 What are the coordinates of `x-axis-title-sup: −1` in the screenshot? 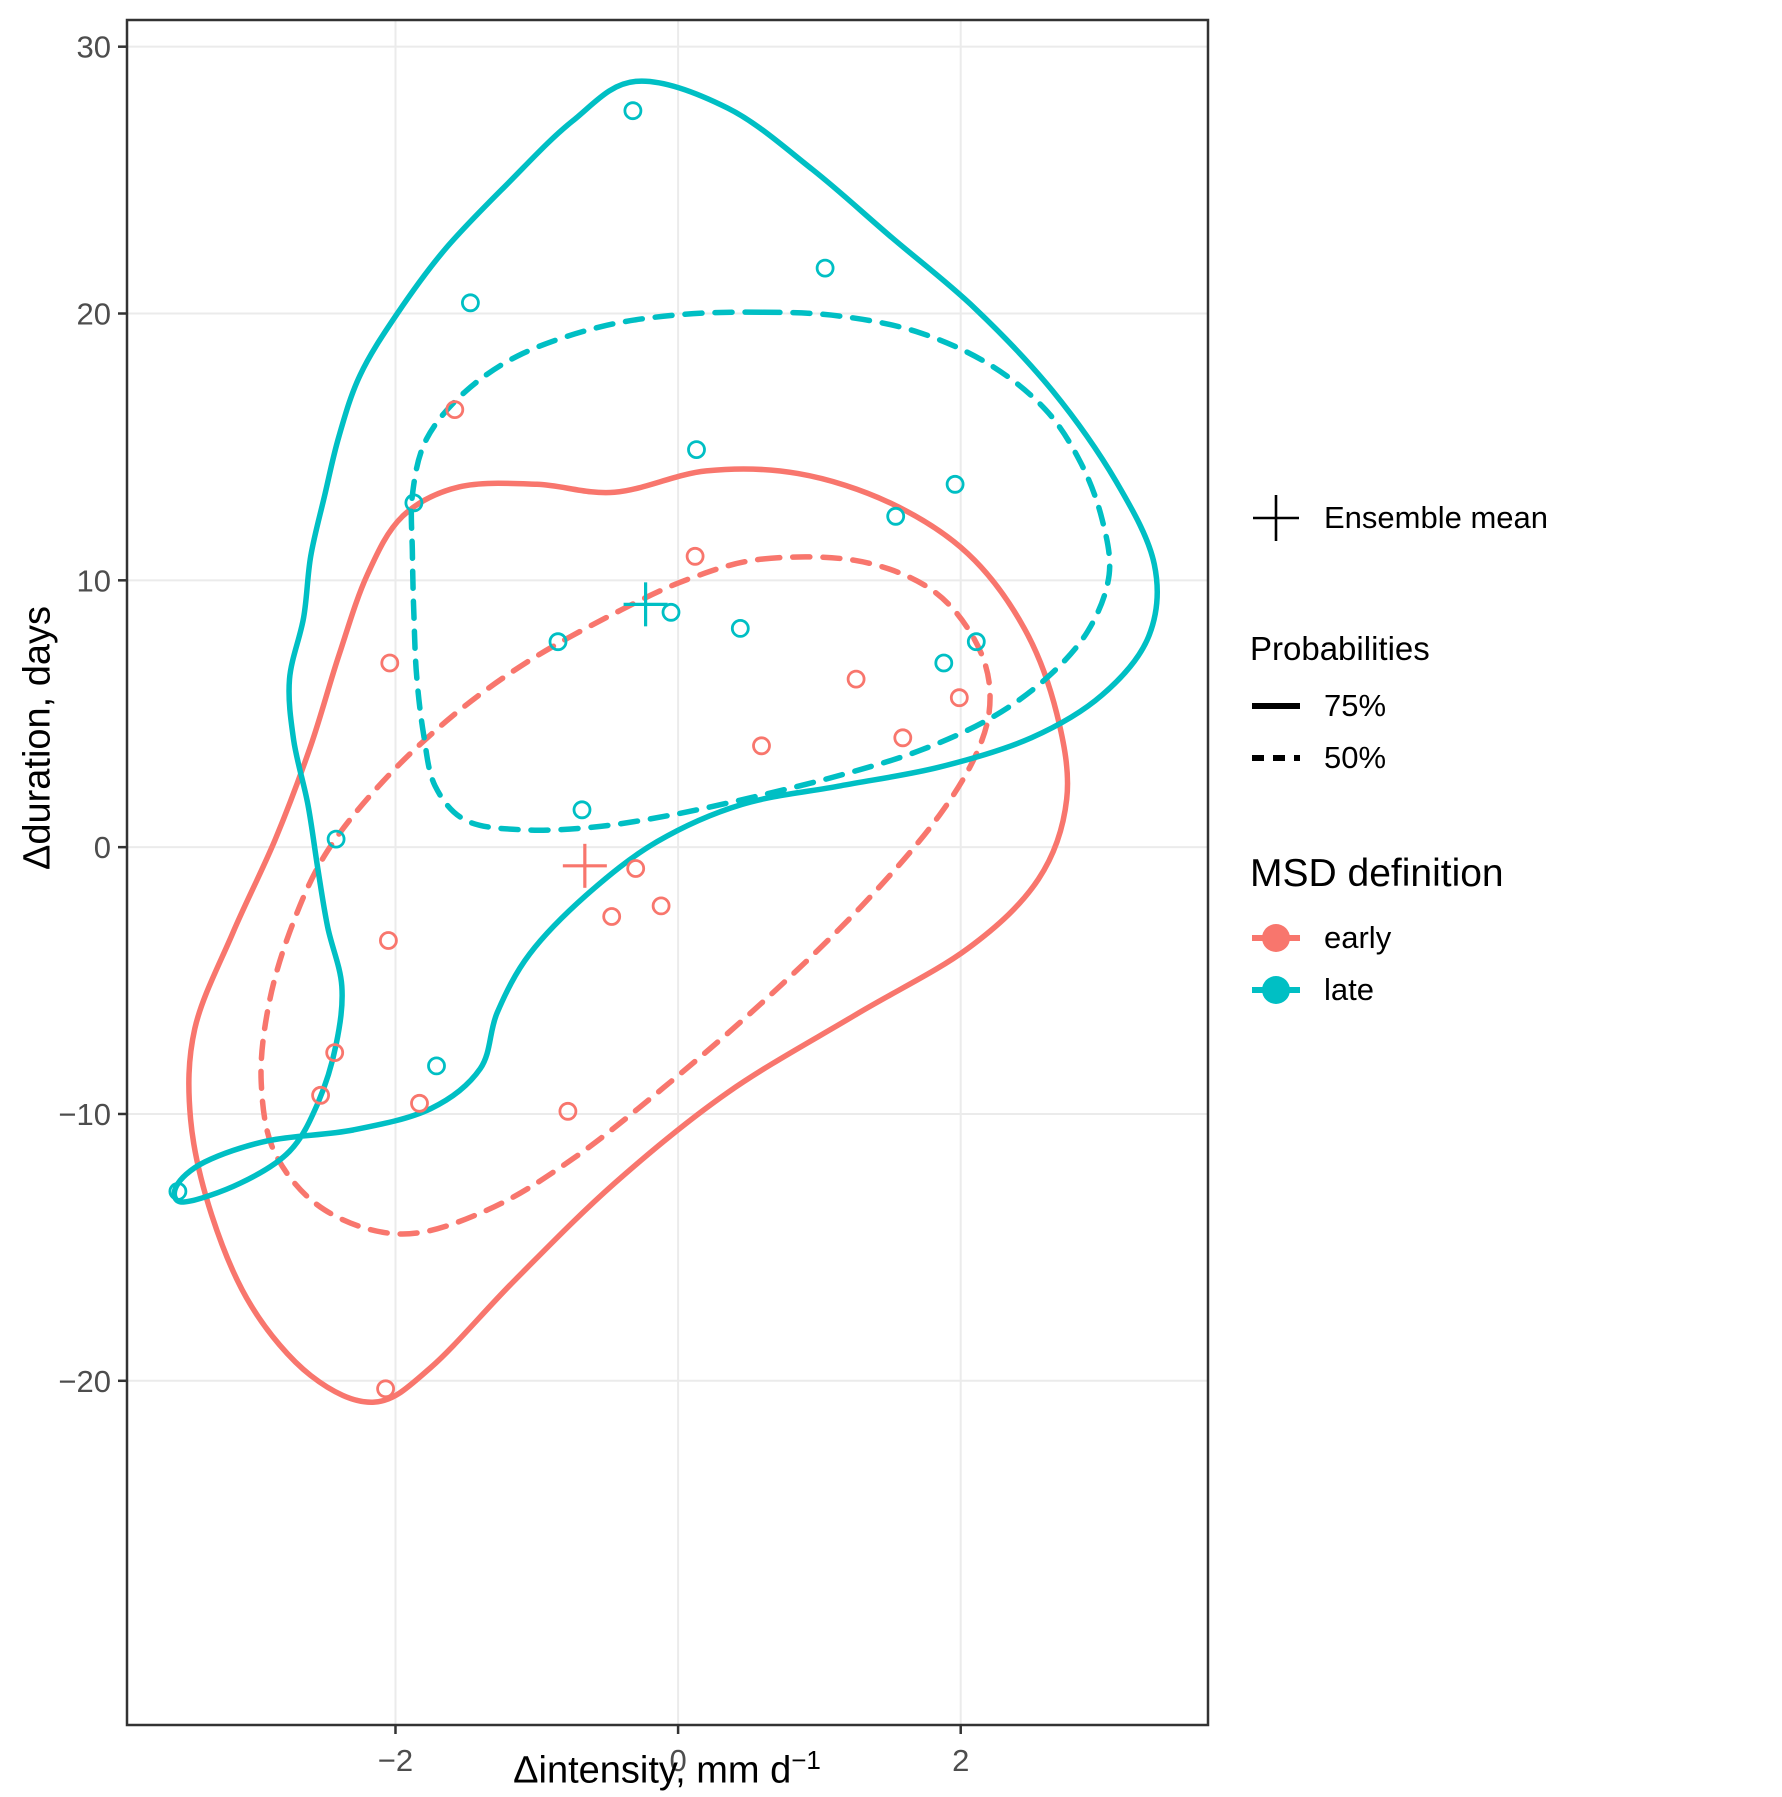 It's located at (806, 1760).